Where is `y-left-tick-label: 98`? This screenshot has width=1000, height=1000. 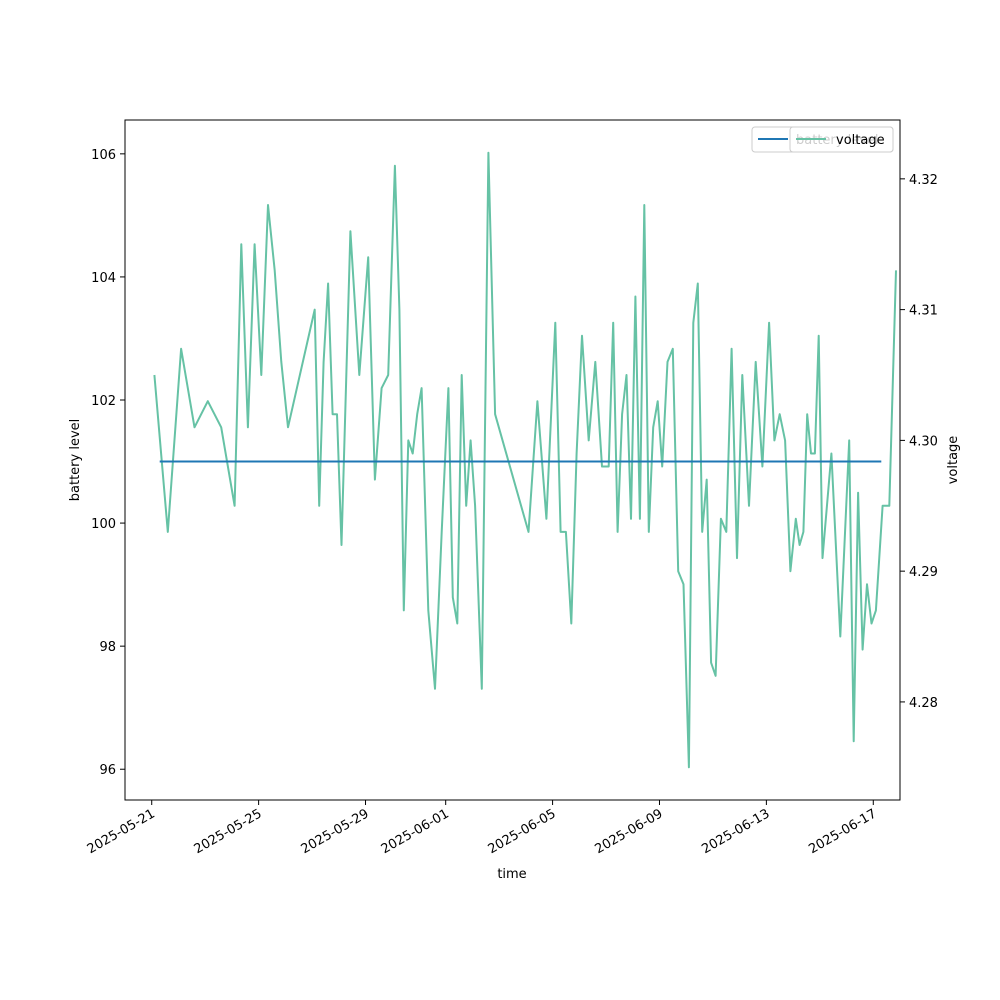 y-left-tick-label: 98 is located at coordinates (107, 647).